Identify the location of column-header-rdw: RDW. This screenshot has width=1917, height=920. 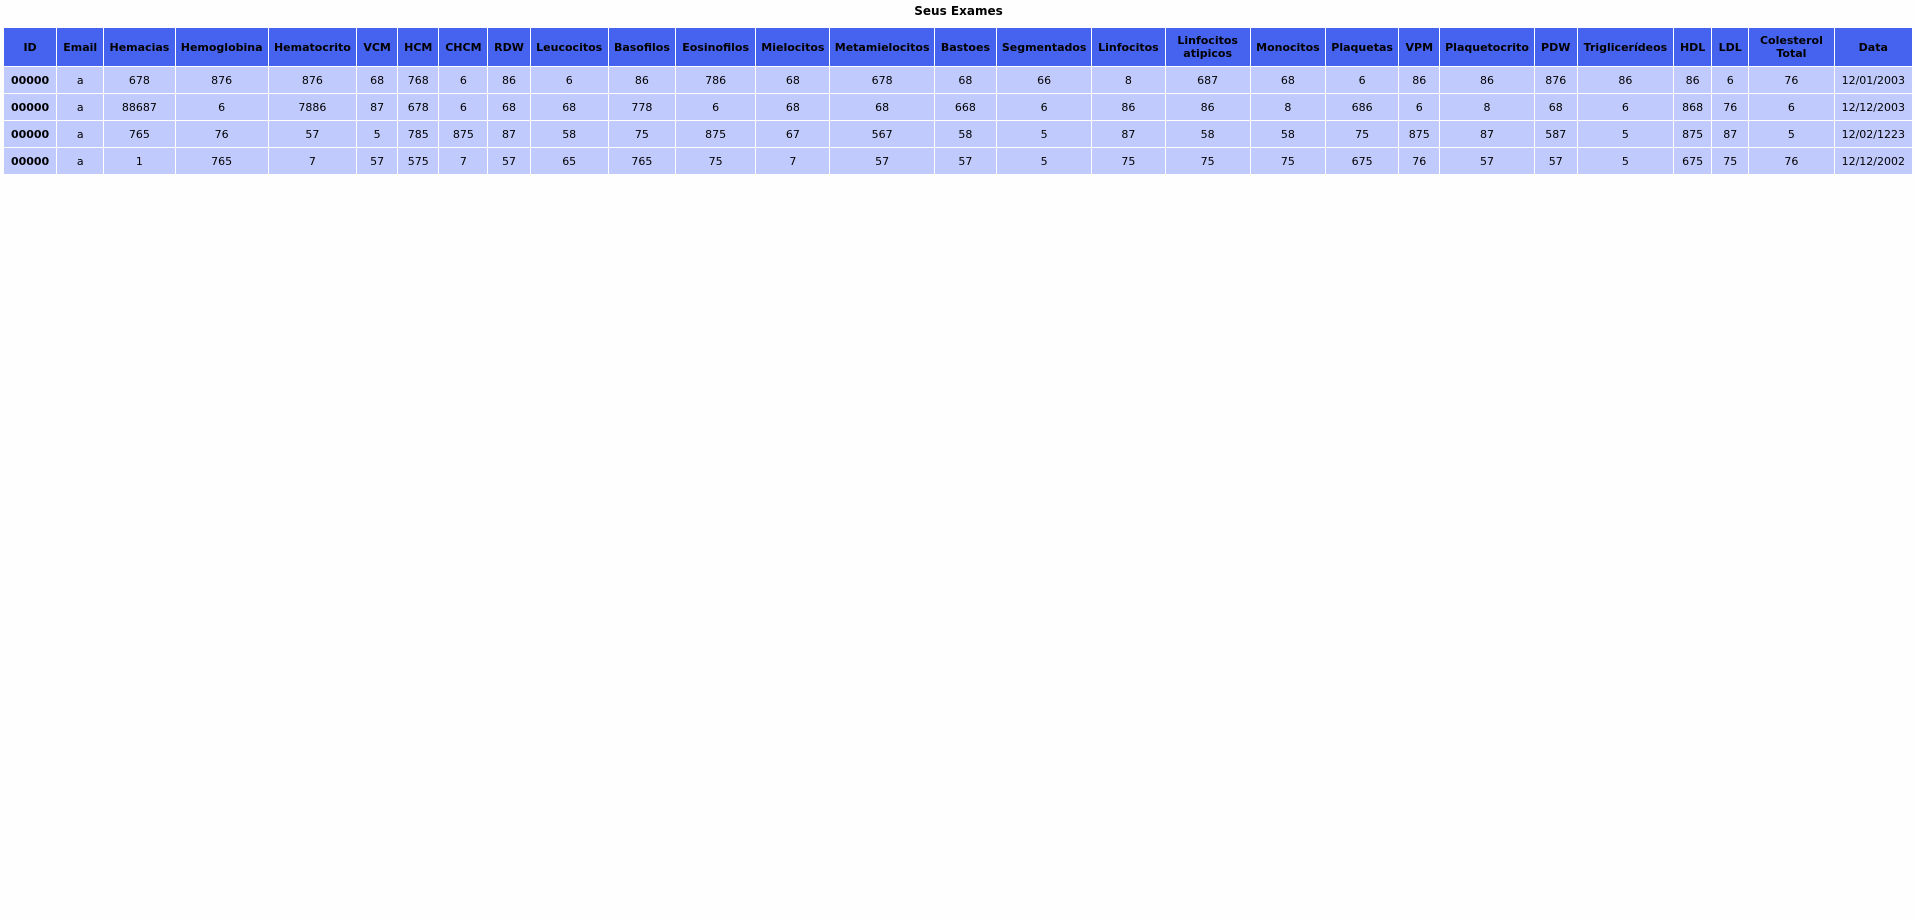
(509, 47).